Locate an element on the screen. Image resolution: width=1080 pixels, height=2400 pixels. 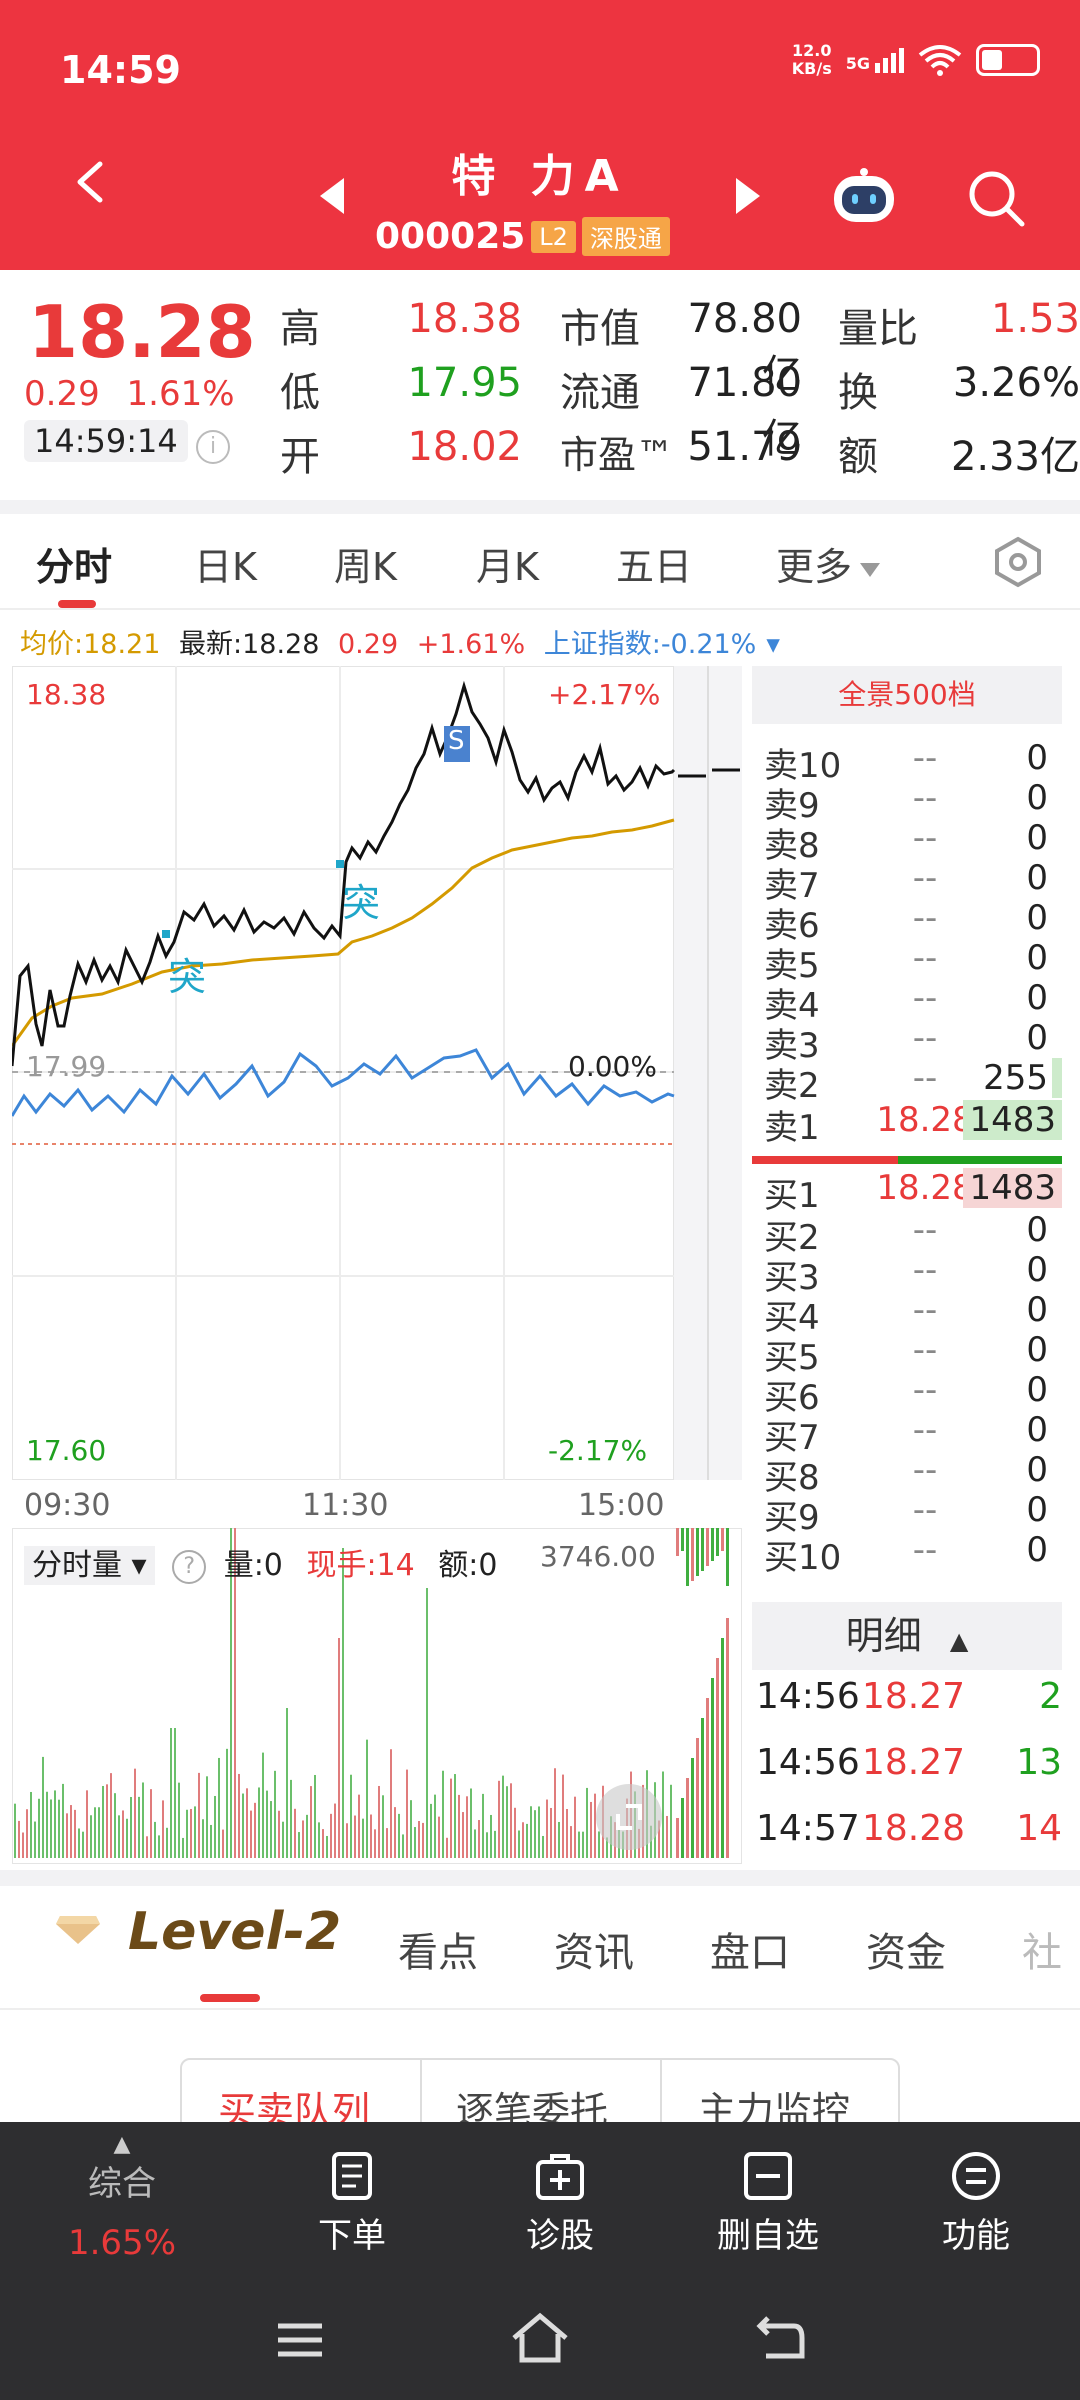
tab-more: 更多 is located at coordinates (828, 563).